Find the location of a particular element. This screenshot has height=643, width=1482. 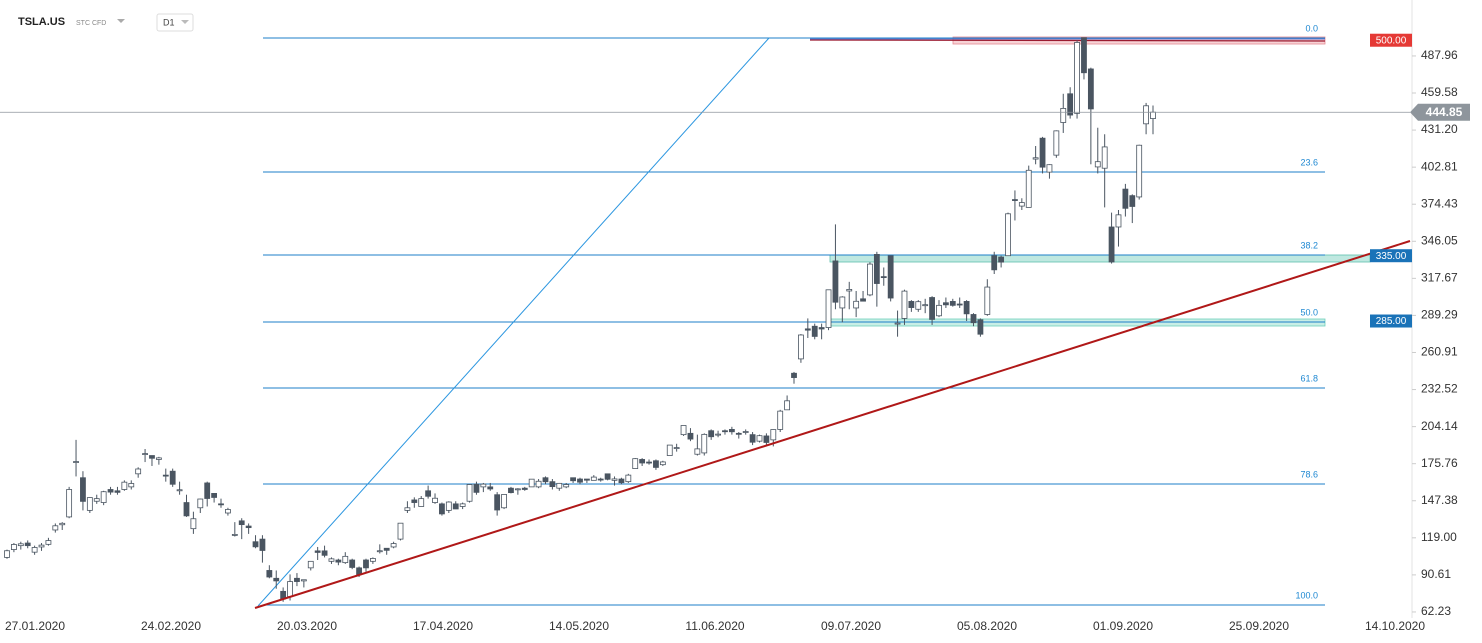

x-tick-label: 24.02.2020 is located at coordinates (171, 626).